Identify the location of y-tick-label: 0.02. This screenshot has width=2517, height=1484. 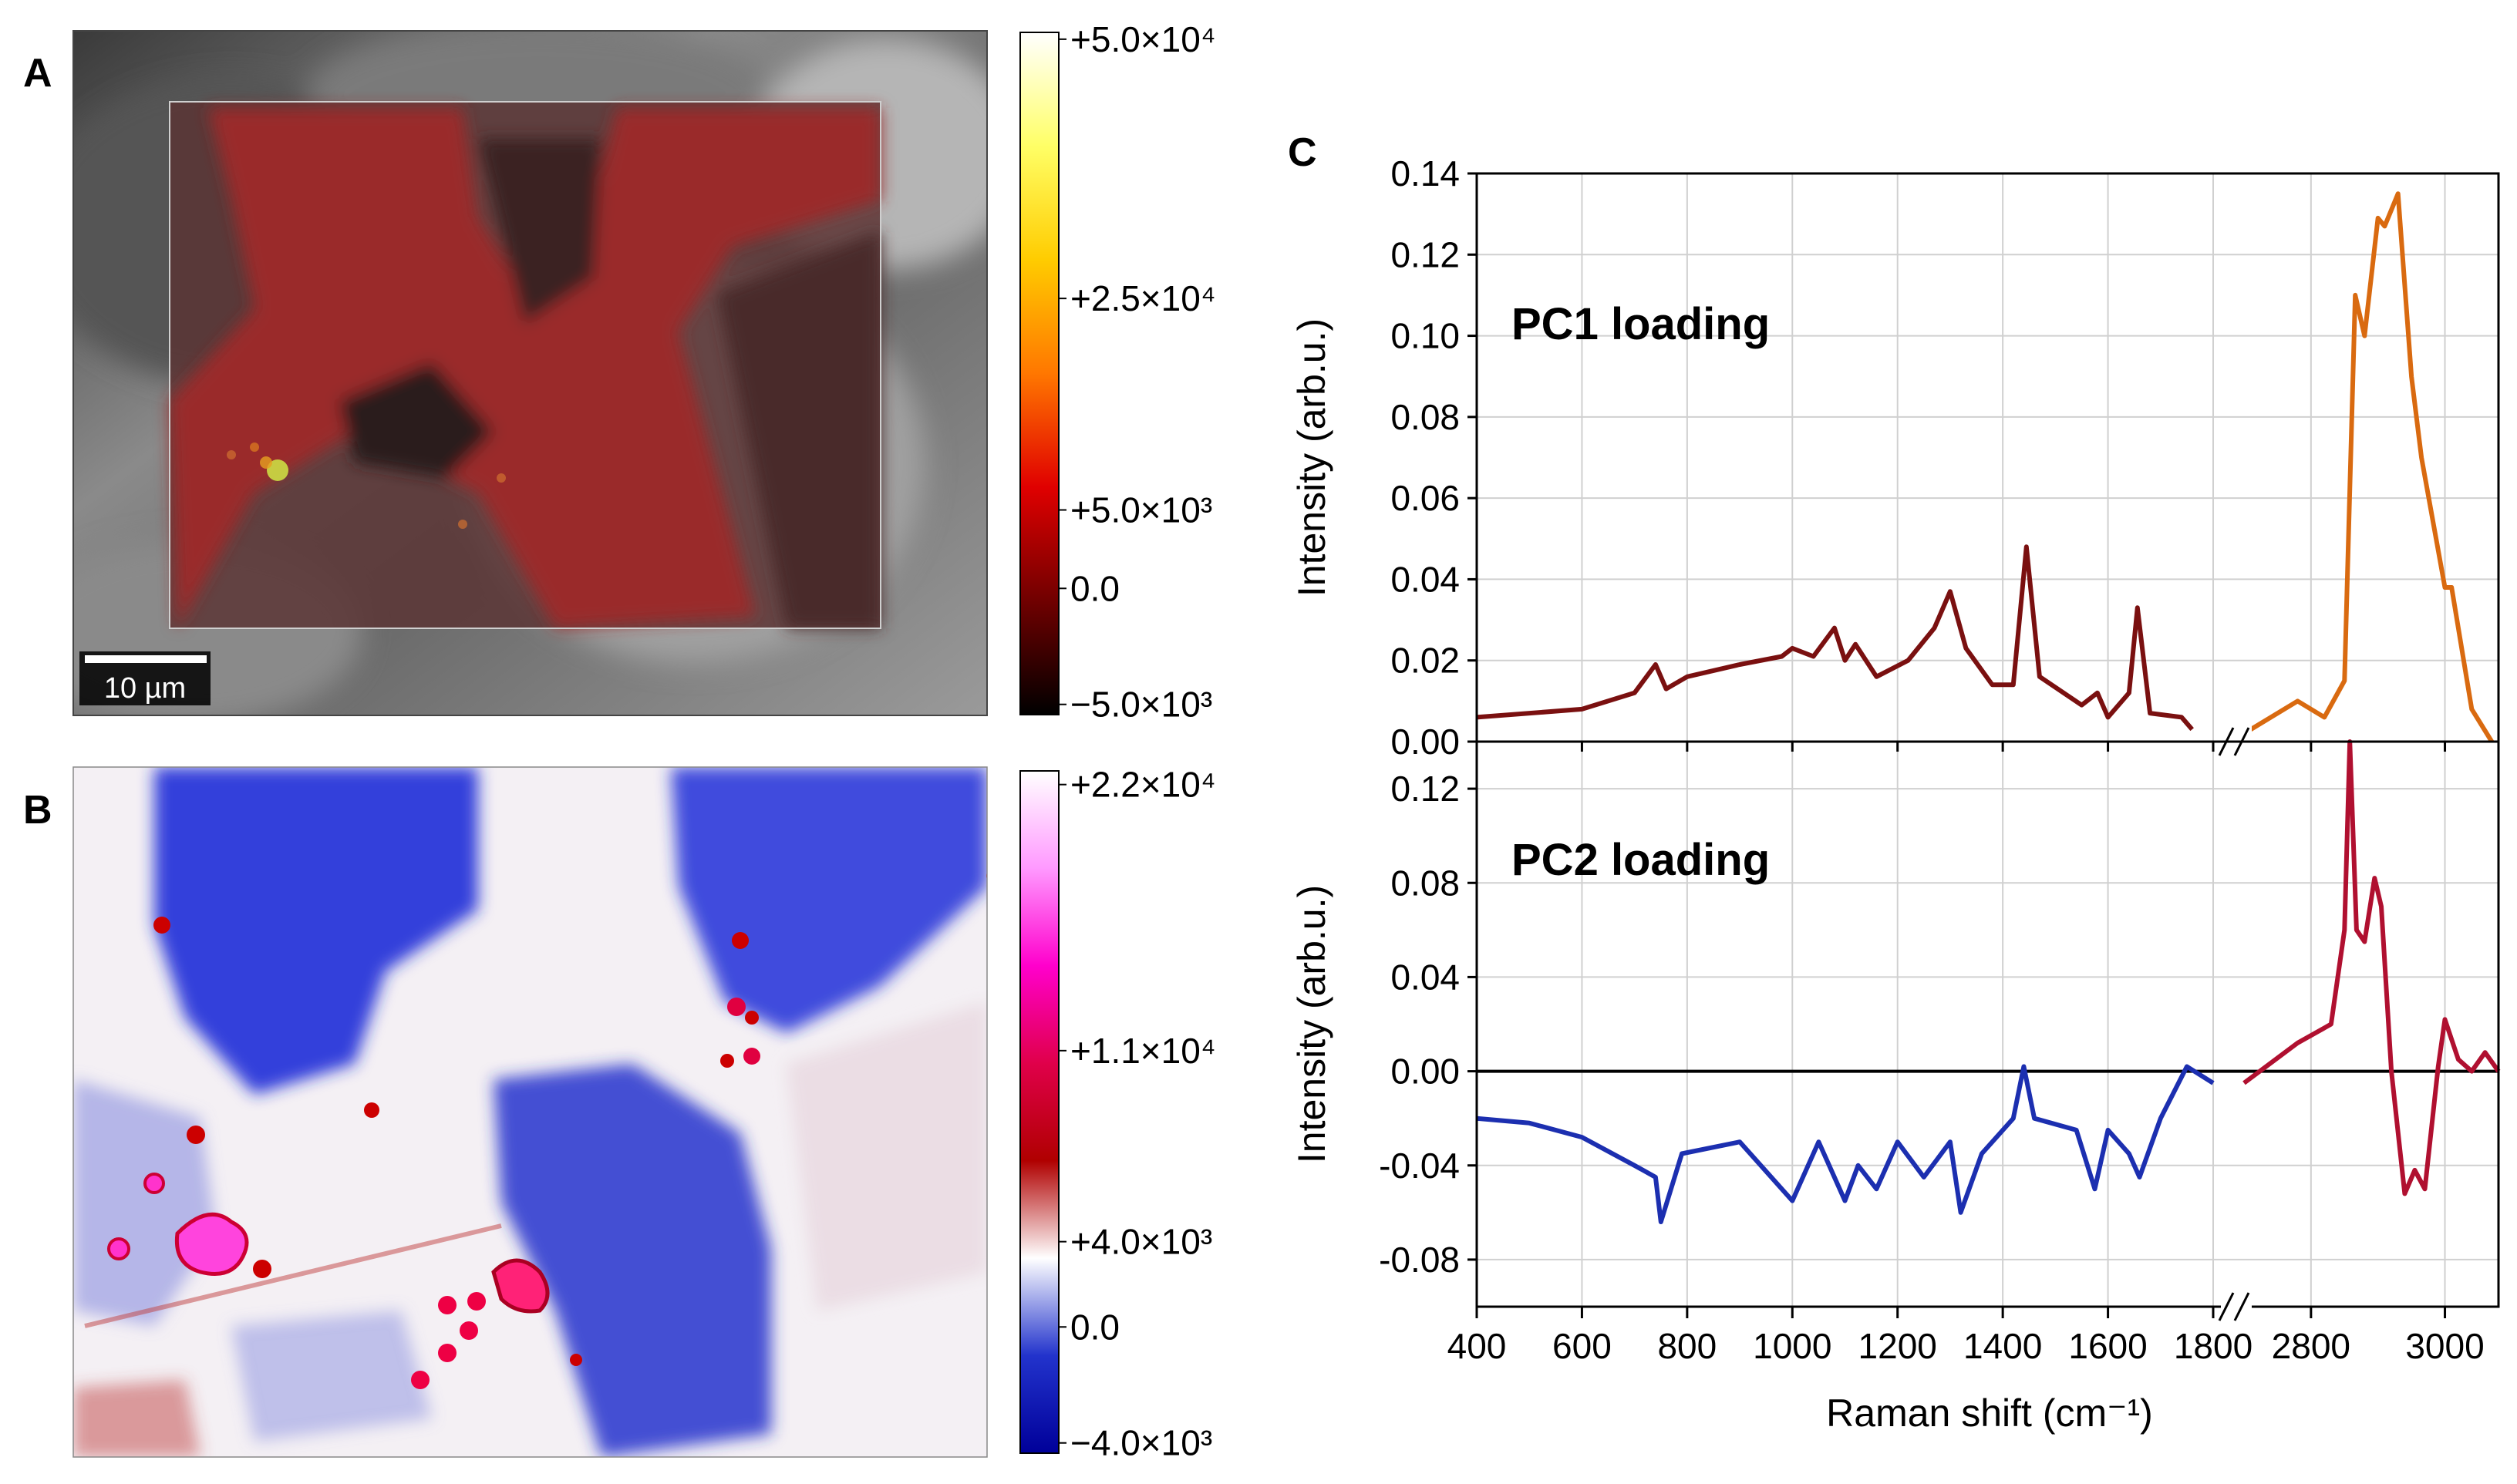
(1425, 661).